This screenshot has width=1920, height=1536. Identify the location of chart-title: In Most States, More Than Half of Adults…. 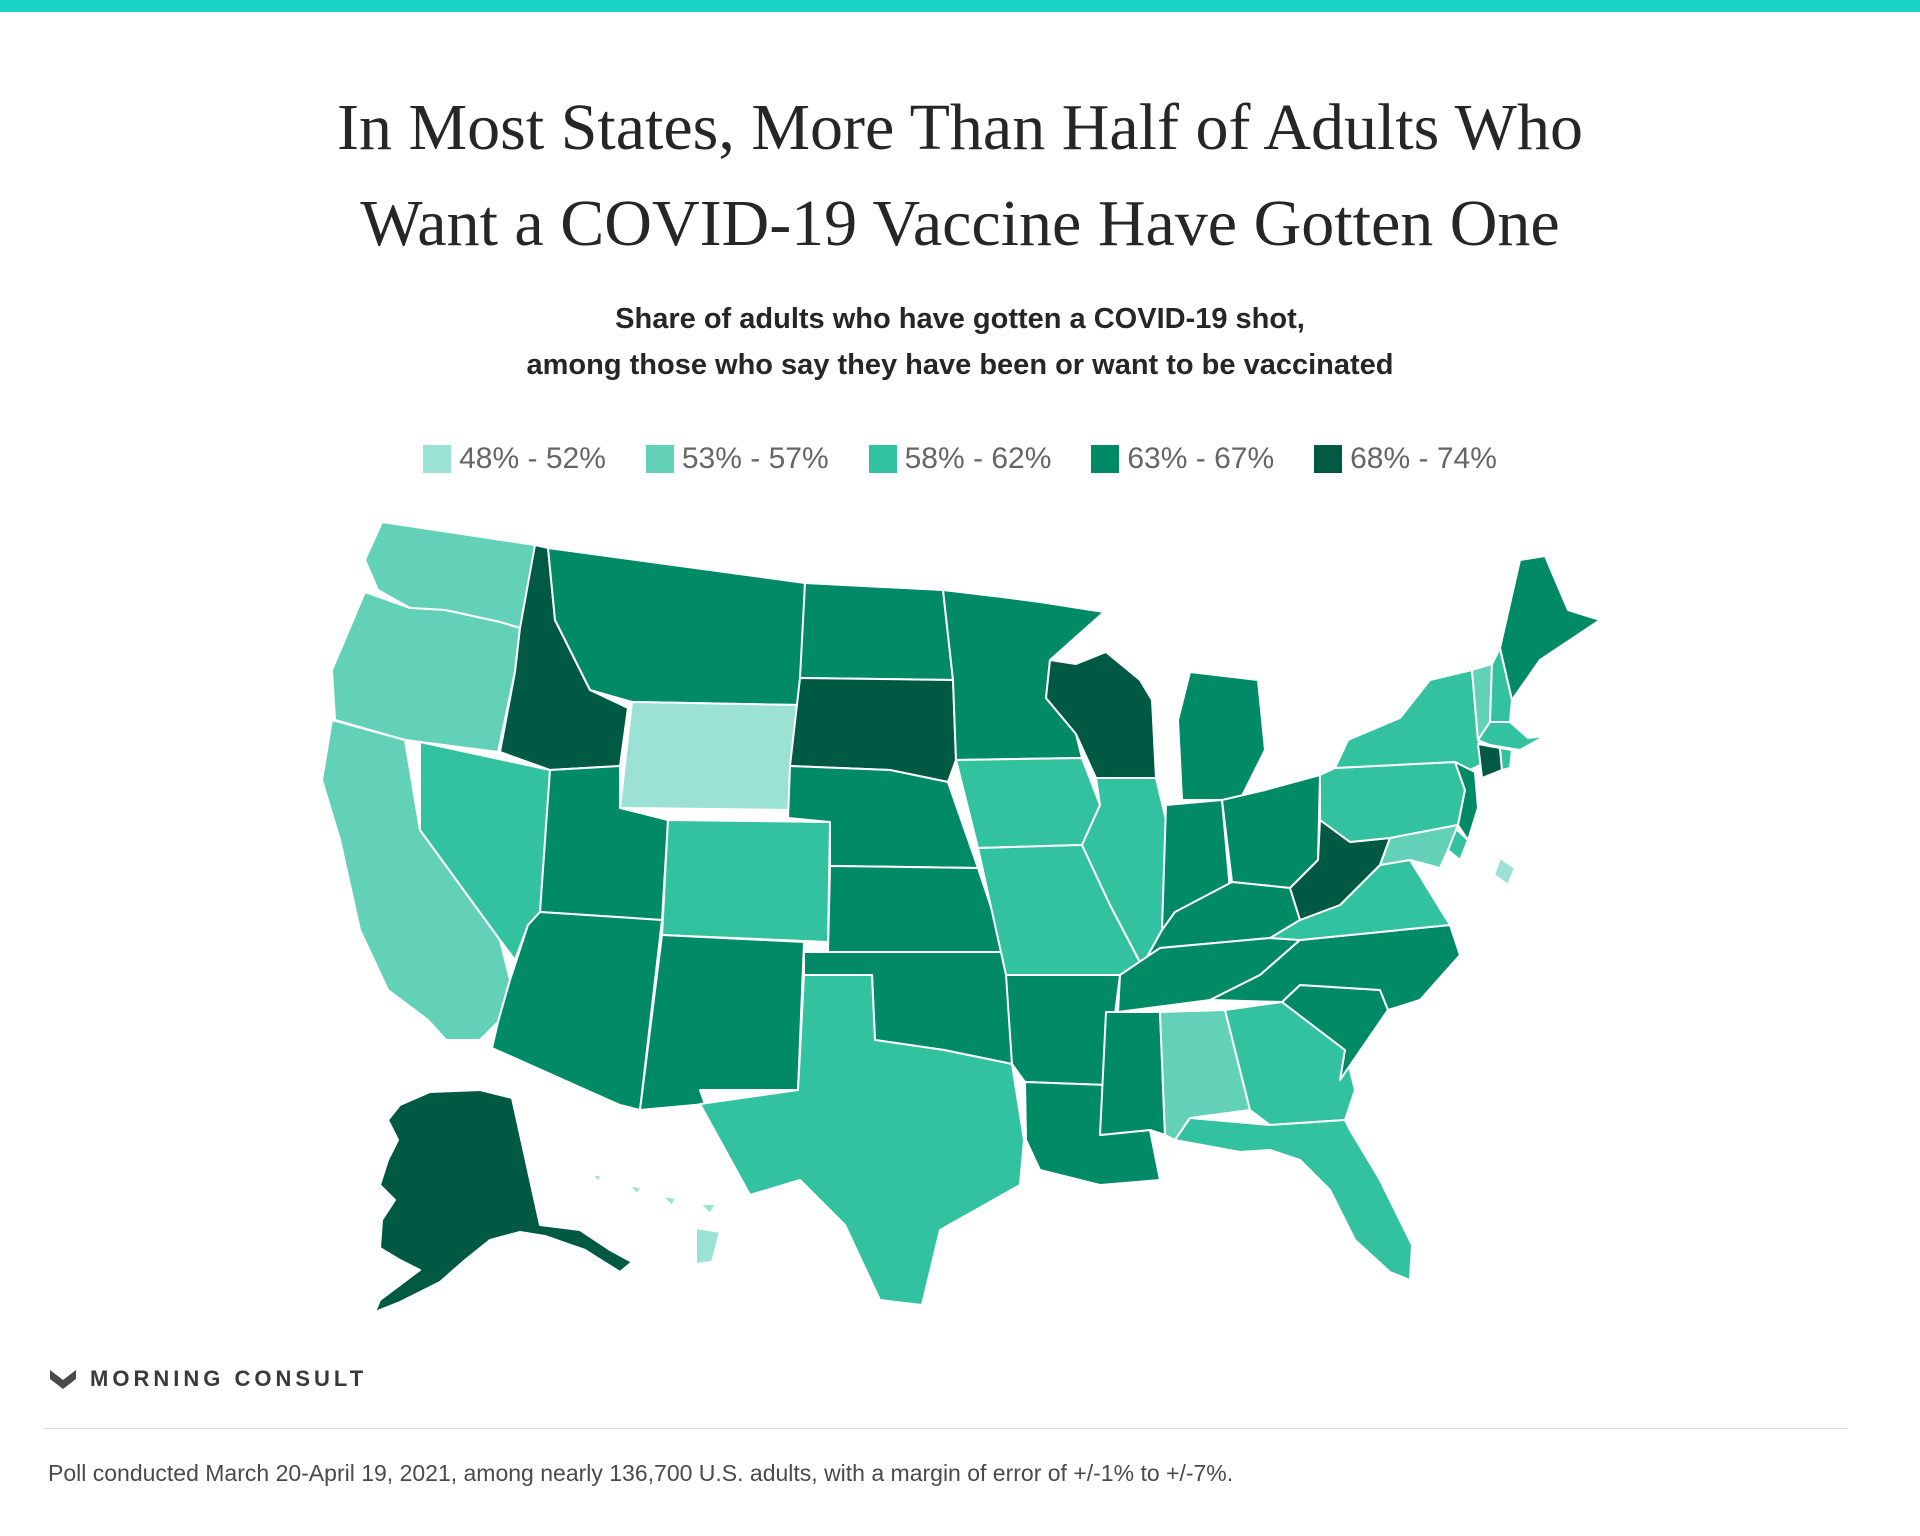
(960, 176).